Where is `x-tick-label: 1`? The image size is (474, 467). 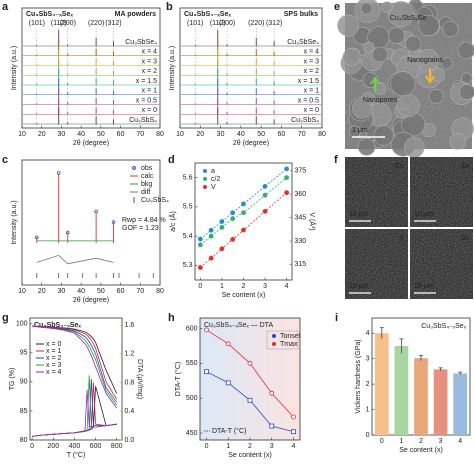
x-tick-label: 1 is located at coordinates (401, 441).